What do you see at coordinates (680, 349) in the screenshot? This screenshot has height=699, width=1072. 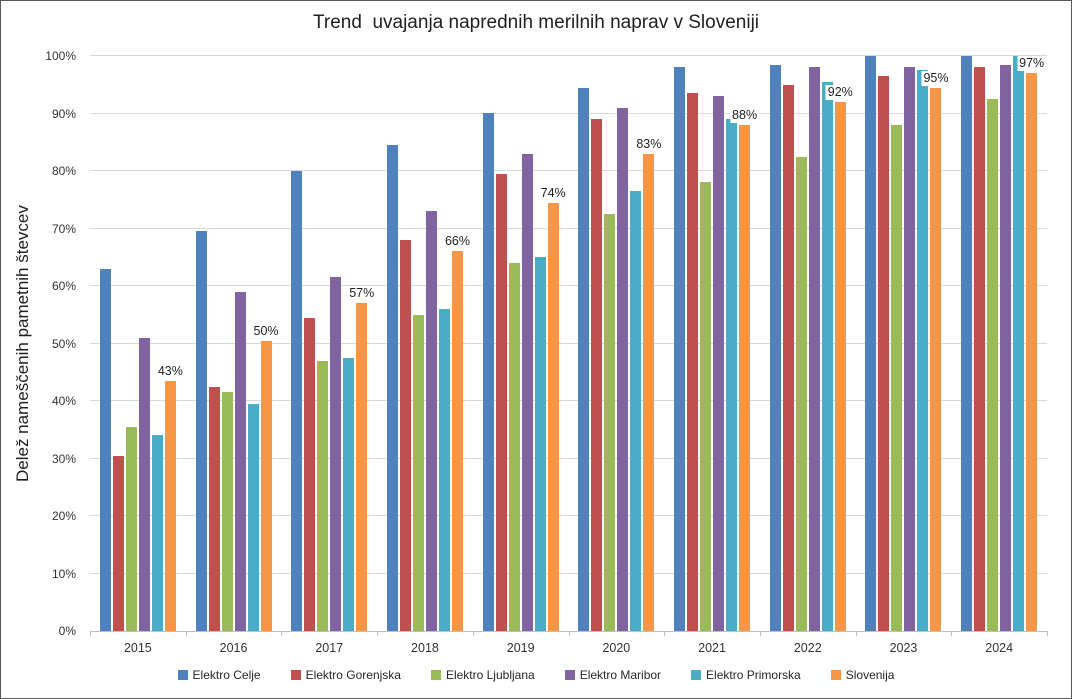 I see `bar-elektro-celje-2021` at bounding box center [680, 349].